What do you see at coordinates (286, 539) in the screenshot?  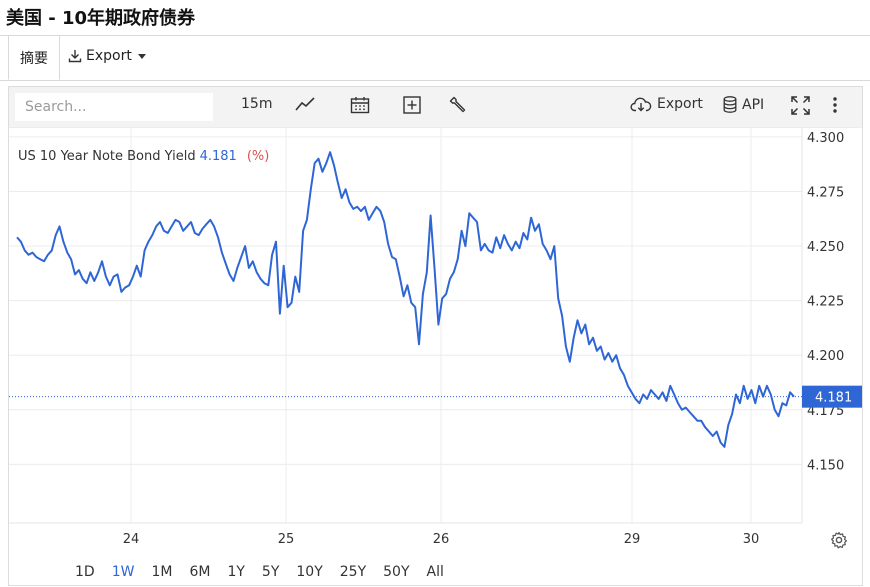 I see `x-tick-label: 25` at bounding box center [286, 539].